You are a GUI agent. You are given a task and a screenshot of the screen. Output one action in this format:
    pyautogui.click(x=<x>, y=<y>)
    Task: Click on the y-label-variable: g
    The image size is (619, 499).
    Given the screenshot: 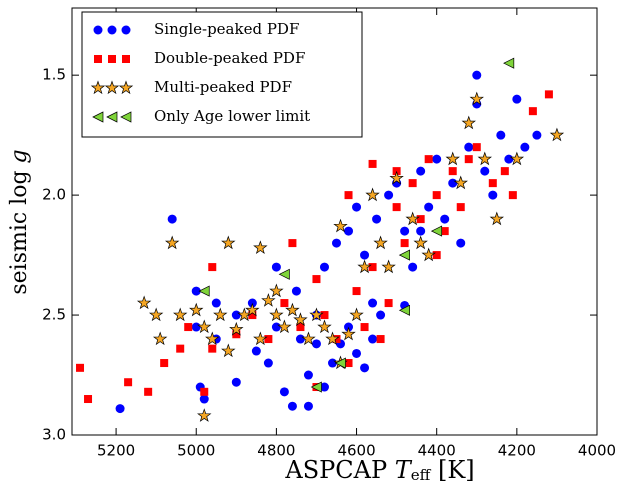 What is the action you would take?
    pyautogui.click(x=19, y=156)
    